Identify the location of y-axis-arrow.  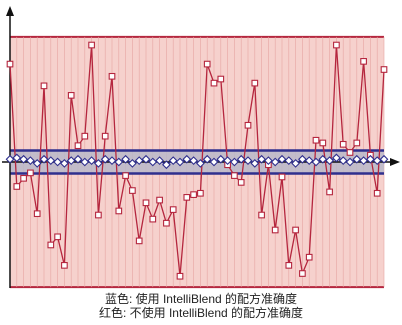
(10, 11).